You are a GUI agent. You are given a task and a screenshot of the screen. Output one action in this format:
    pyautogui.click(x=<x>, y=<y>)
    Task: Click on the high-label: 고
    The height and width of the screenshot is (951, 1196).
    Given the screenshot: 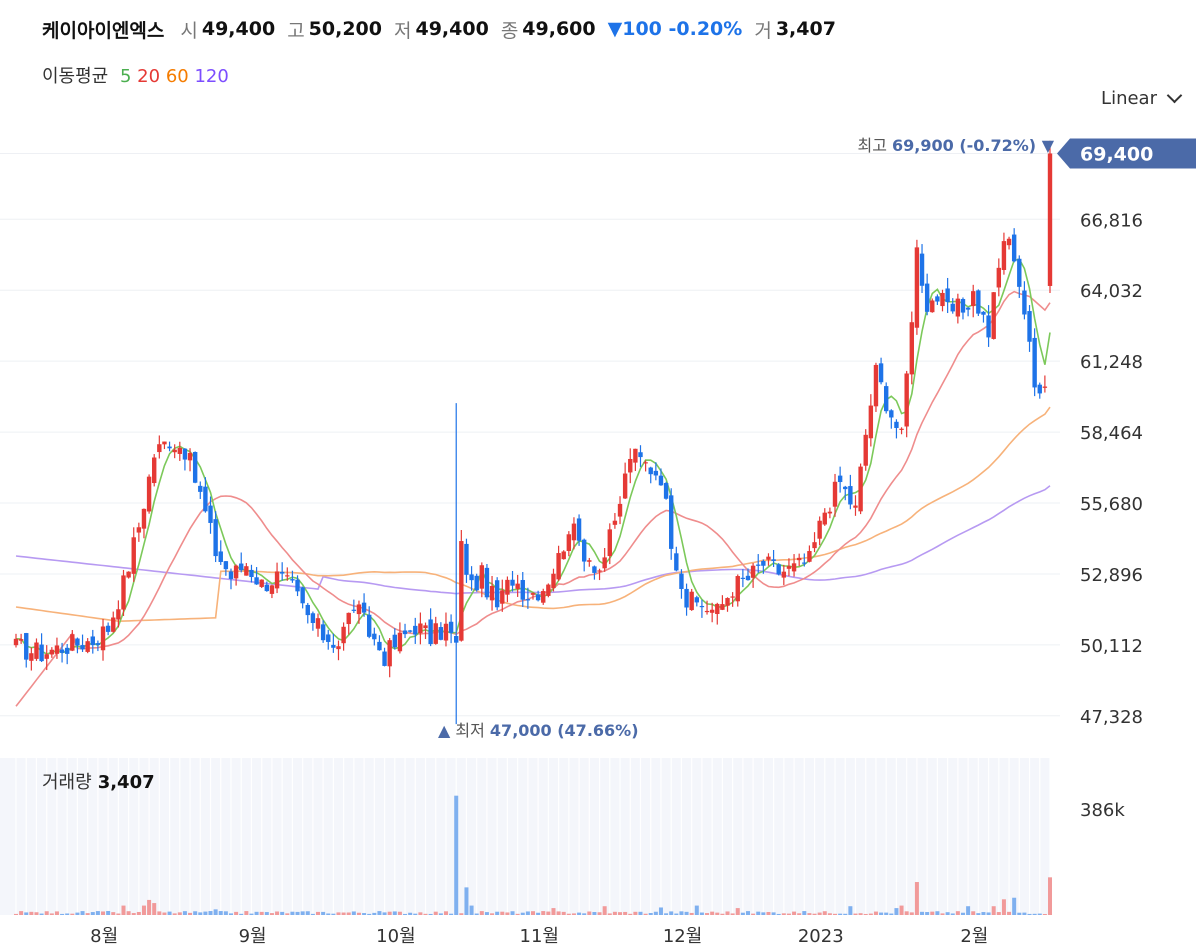 What is the action you would take?
    pyautogui.click(x=296, y=30)
    